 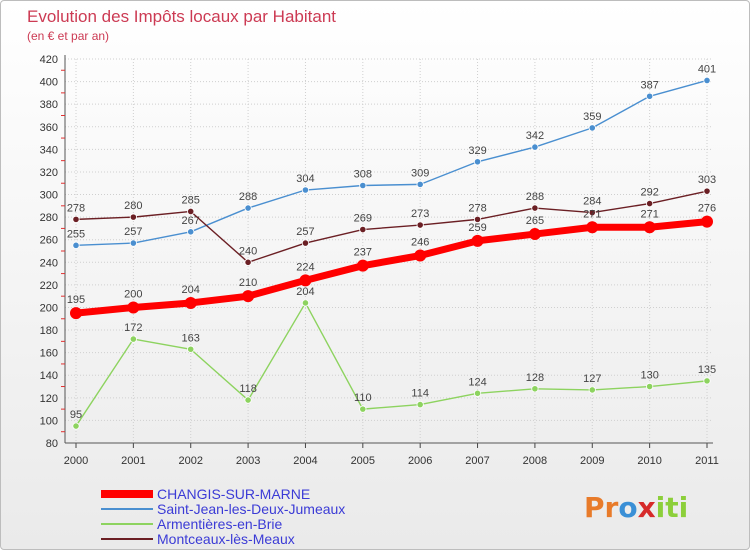 I want to click on data-label: 271, so click(x=649, y=214).